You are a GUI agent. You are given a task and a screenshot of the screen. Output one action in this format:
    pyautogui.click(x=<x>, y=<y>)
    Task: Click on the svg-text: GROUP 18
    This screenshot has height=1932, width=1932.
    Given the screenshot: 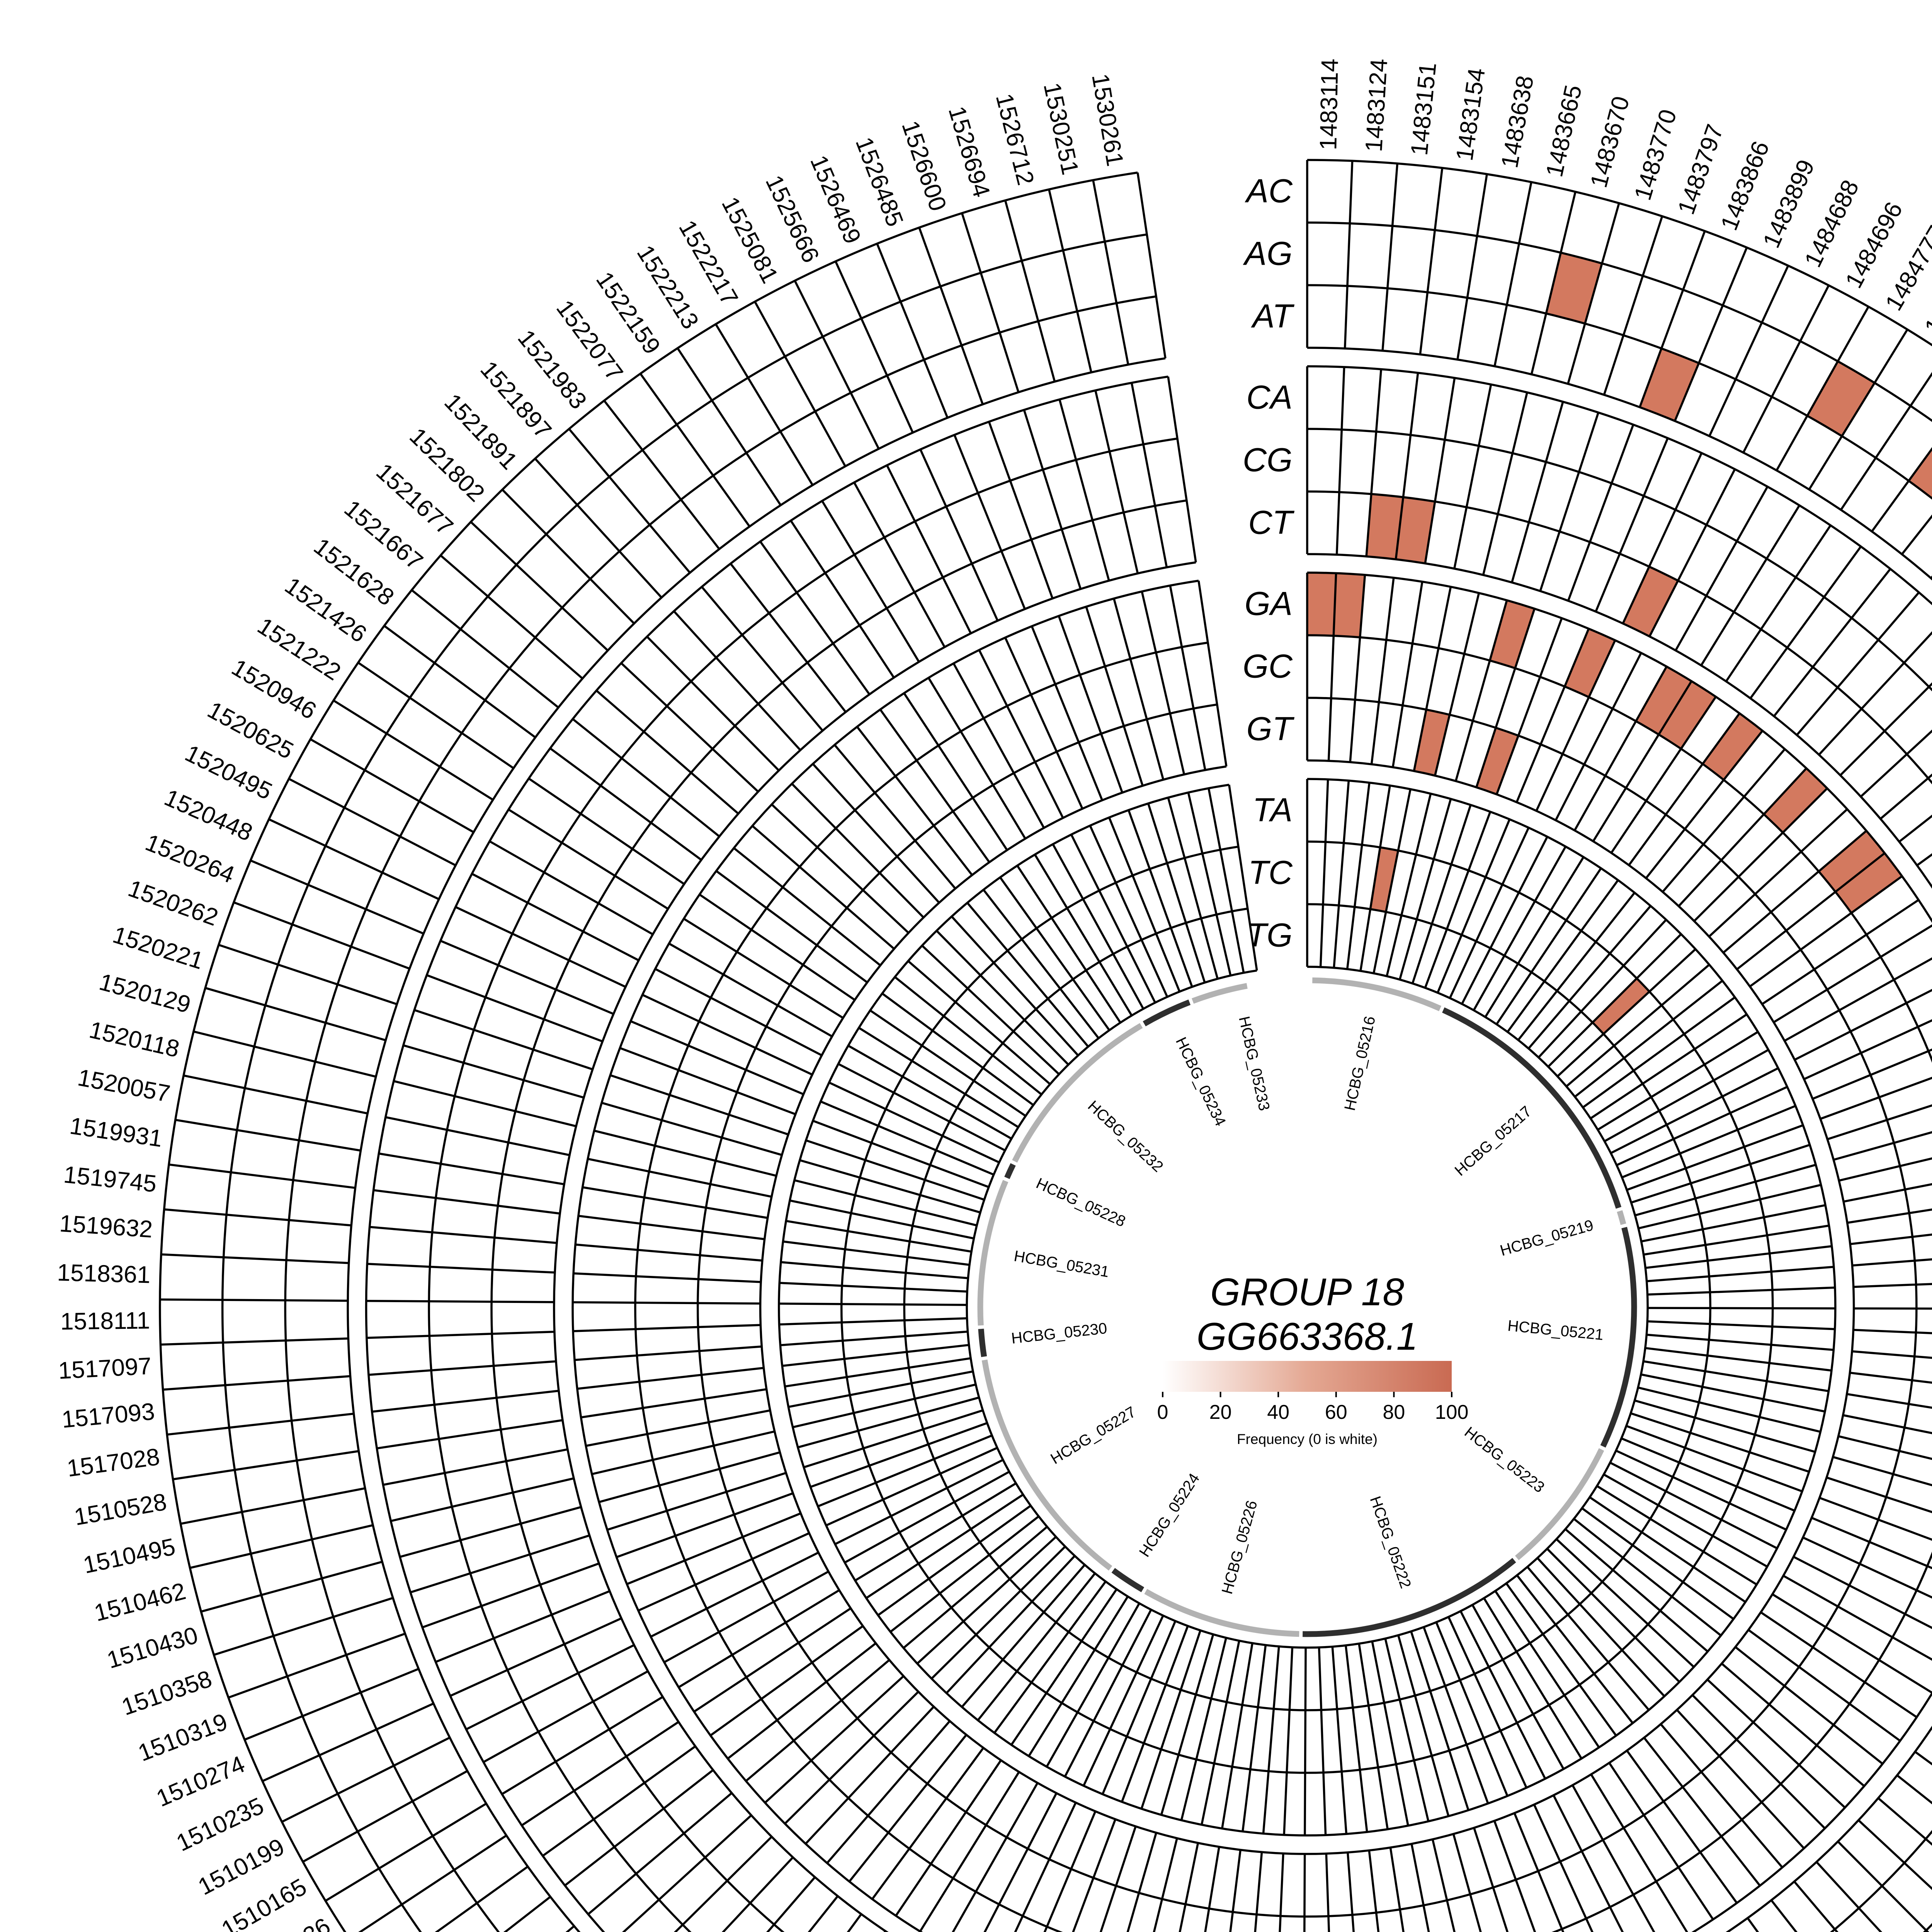 What is the action you would take?
    pyautogui.click(x=1307, y=1292)
    